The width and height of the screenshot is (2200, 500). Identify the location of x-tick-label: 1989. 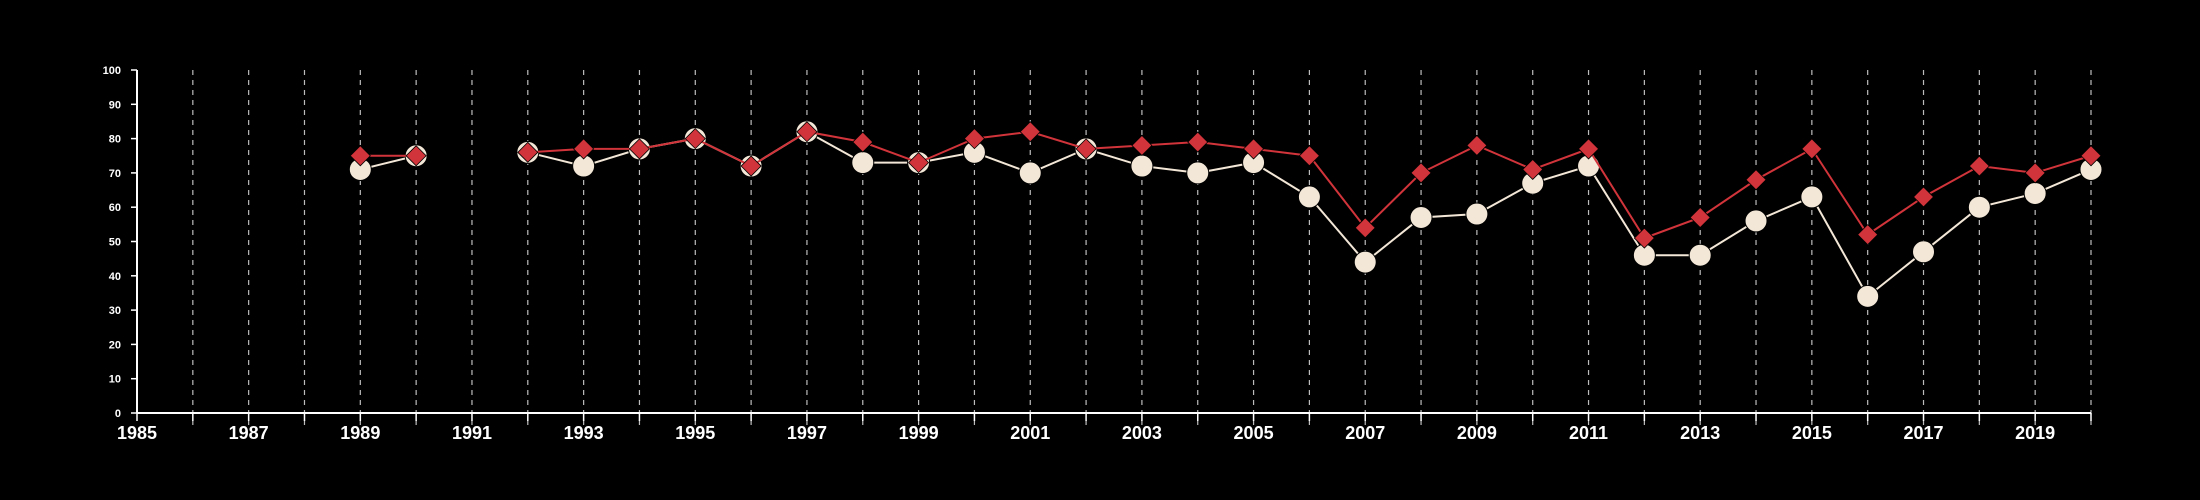
(360, 433).